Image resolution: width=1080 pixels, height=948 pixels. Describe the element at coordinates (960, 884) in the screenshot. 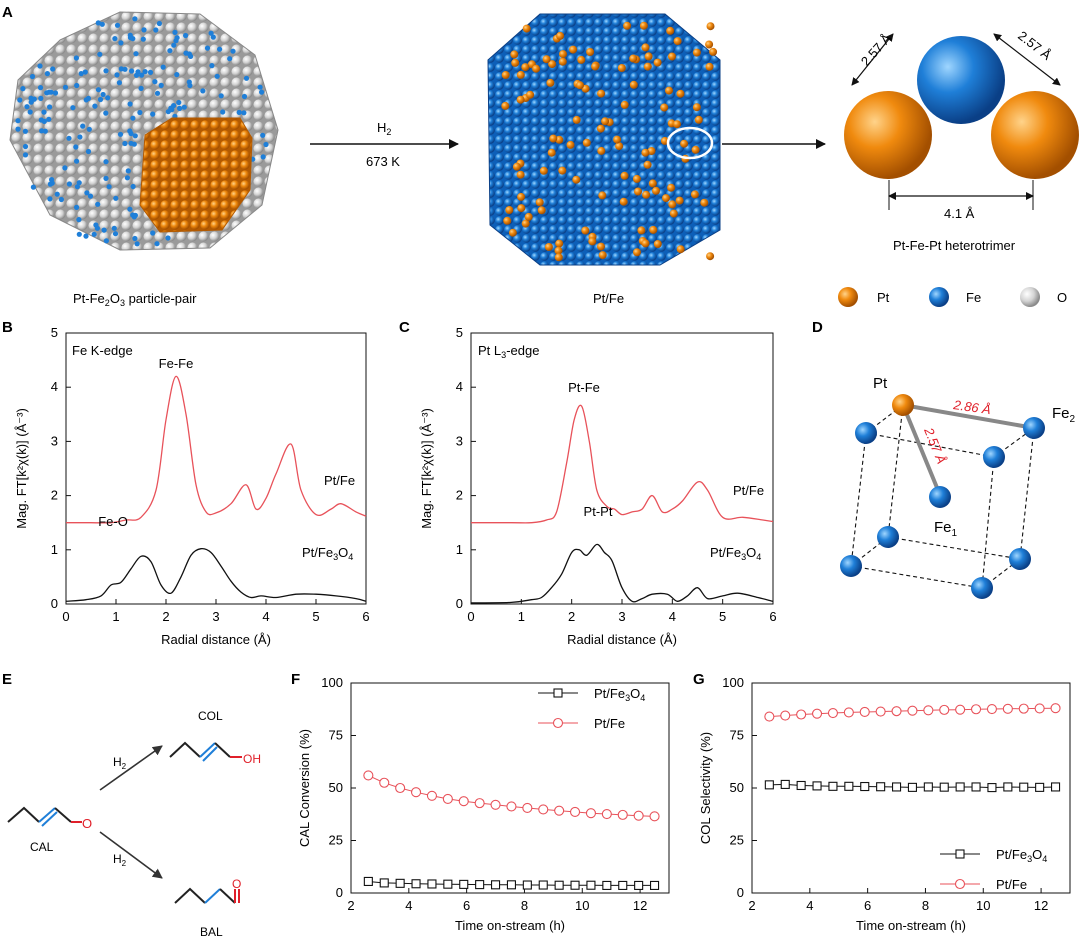

I see `legend-marker` at that location.